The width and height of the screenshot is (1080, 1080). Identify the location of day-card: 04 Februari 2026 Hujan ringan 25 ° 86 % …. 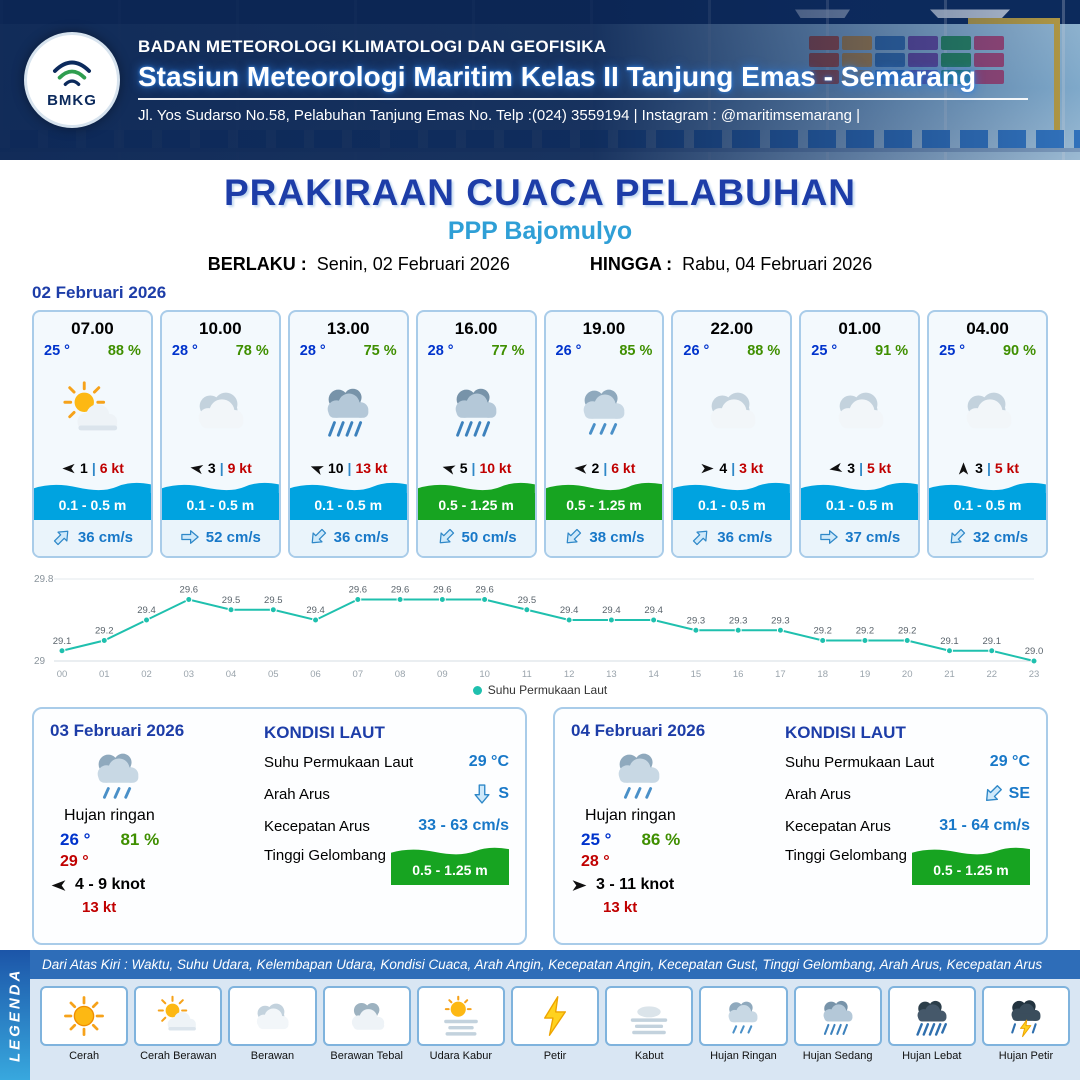
(800, 826).